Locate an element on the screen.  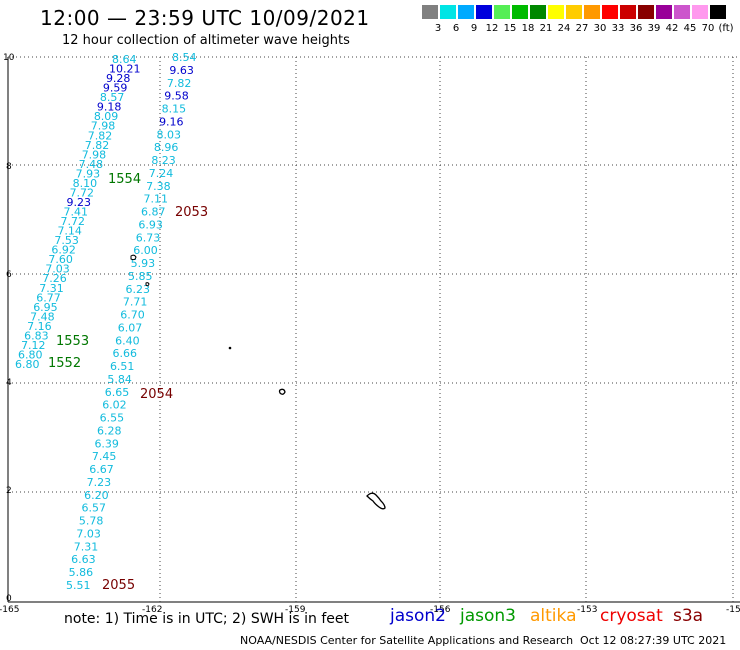
lon-tick-label: -162 is located at coordinates (152, 610).